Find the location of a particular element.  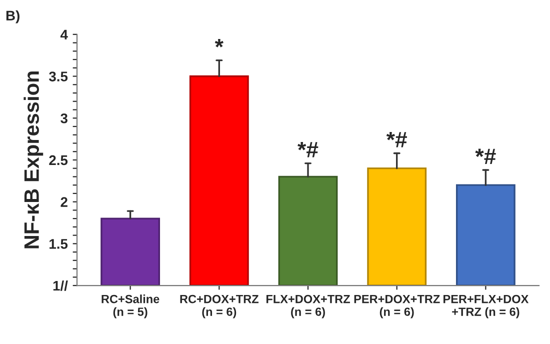

y-tick-label: 4 is located at coordinates (64, 35).